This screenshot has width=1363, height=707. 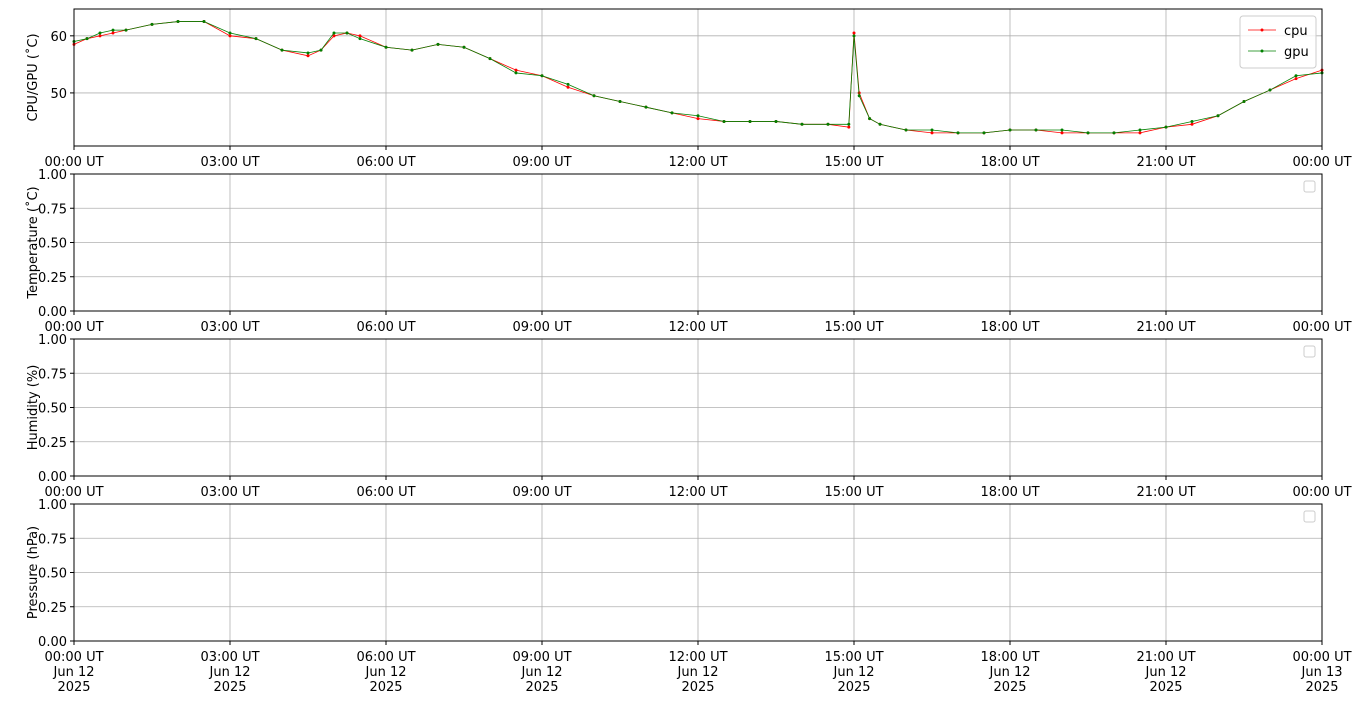 I want to click on x-tick-label: 03:00 UT Jun 12 2025, so click(x=229, y=672).